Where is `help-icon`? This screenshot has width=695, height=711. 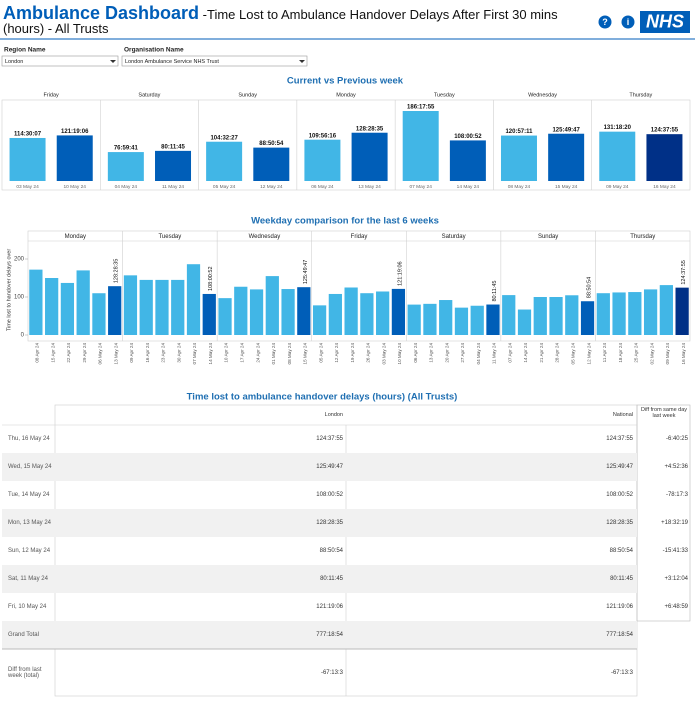 help-icon is located at coordinates (605, 22).